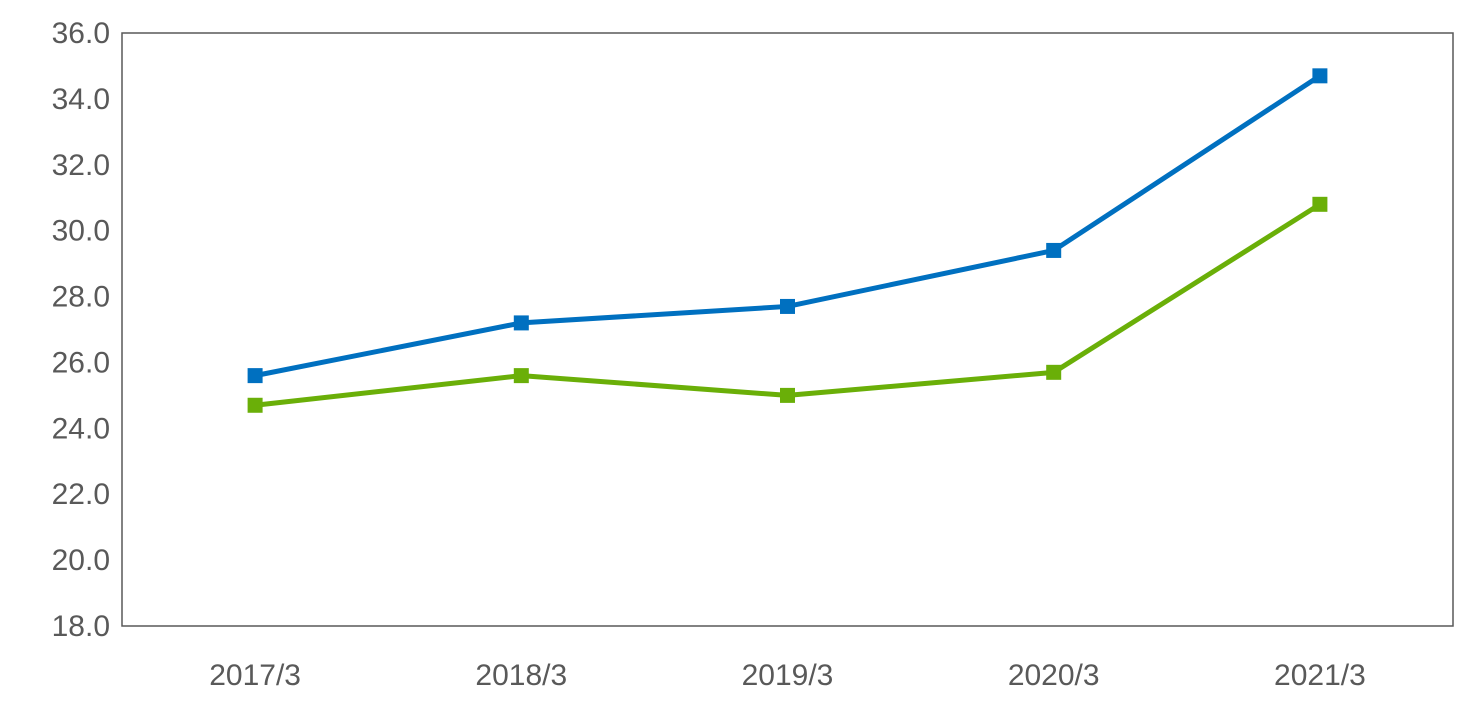 This screenshot has height=709, width=1476. Describe the element at coordinates (81, 362) in the screenshot. I see `y-tick-label: 26.0` at that location.